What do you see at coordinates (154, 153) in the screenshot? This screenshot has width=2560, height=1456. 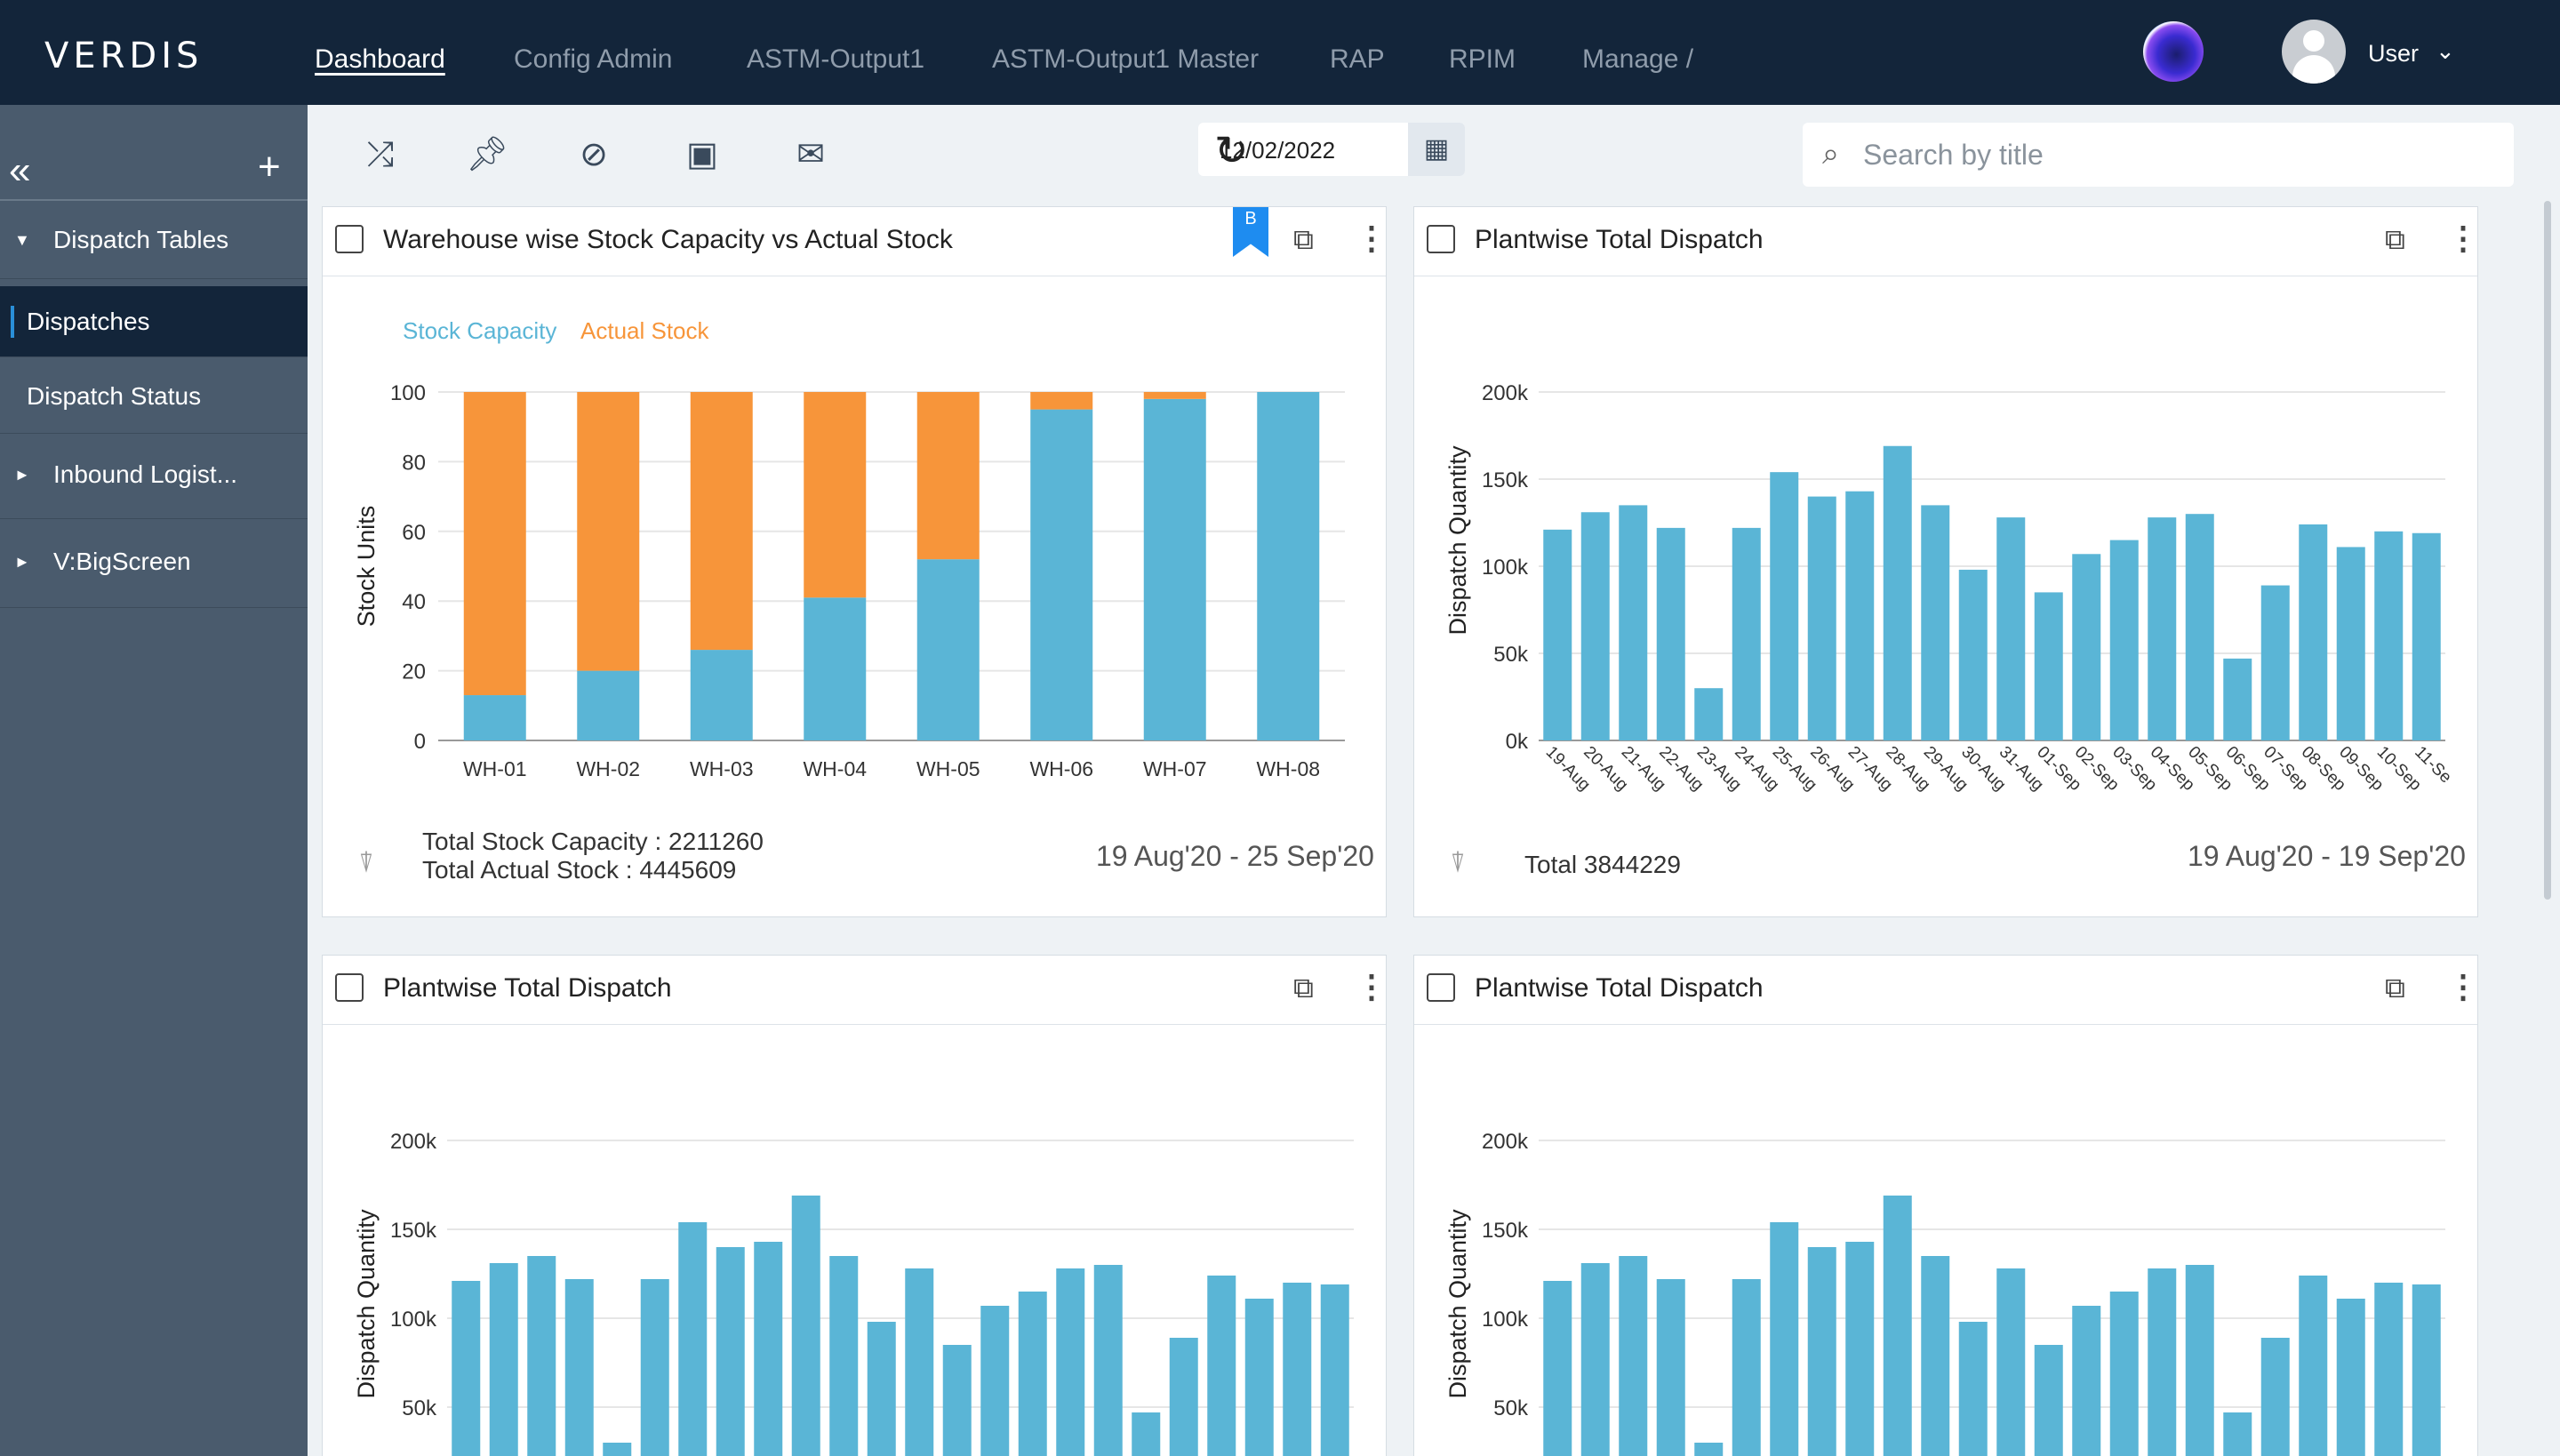 I see `sidebar-header: « +` at bounding box center [154, 153].